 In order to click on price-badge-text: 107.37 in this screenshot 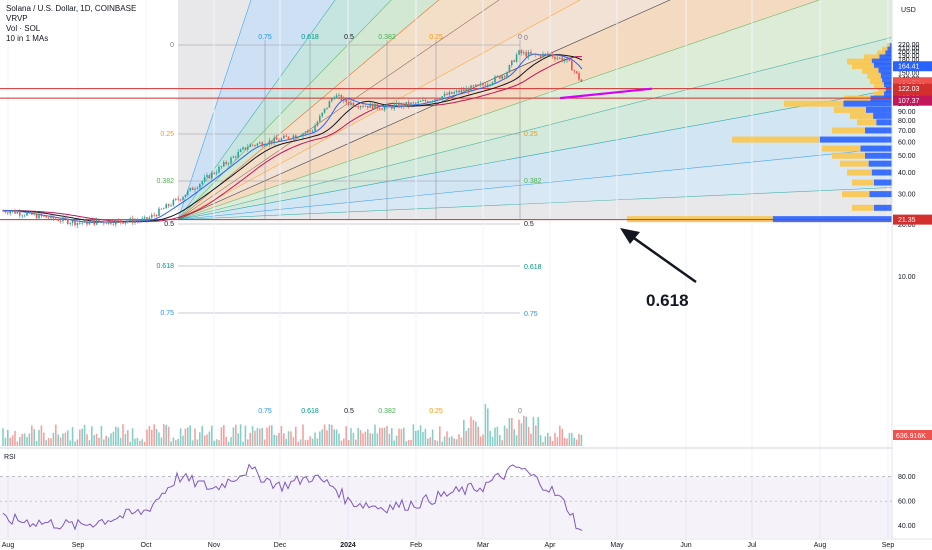, I will do `click(909, 101)`.